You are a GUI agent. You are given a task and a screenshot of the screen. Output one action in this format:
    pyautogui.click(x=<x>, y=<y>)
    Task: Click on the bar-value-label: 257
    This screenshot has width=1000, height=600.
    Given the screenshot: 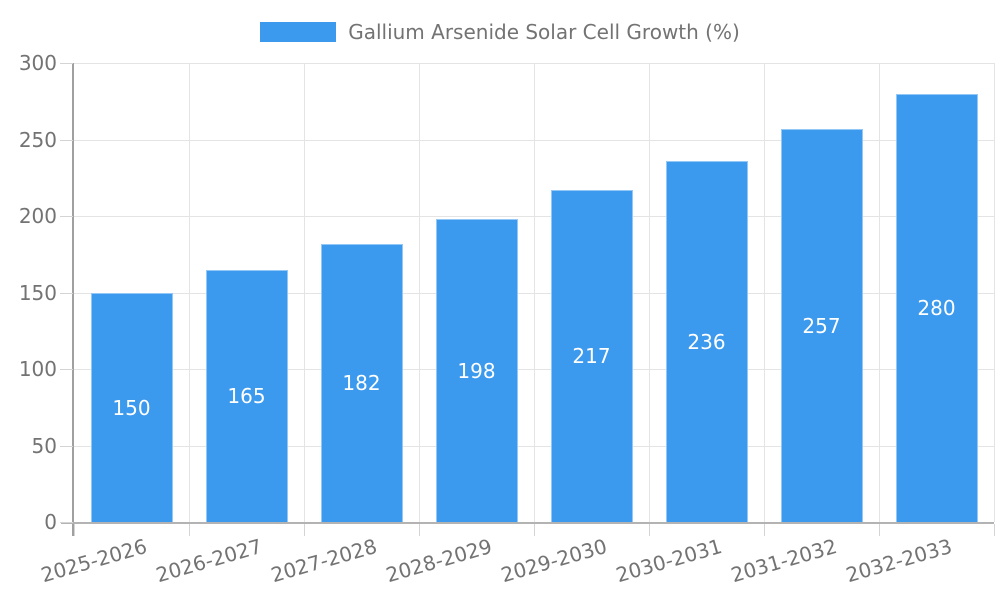 What is the action you would take?
    pyautogui.click(x=821, y=325)
    